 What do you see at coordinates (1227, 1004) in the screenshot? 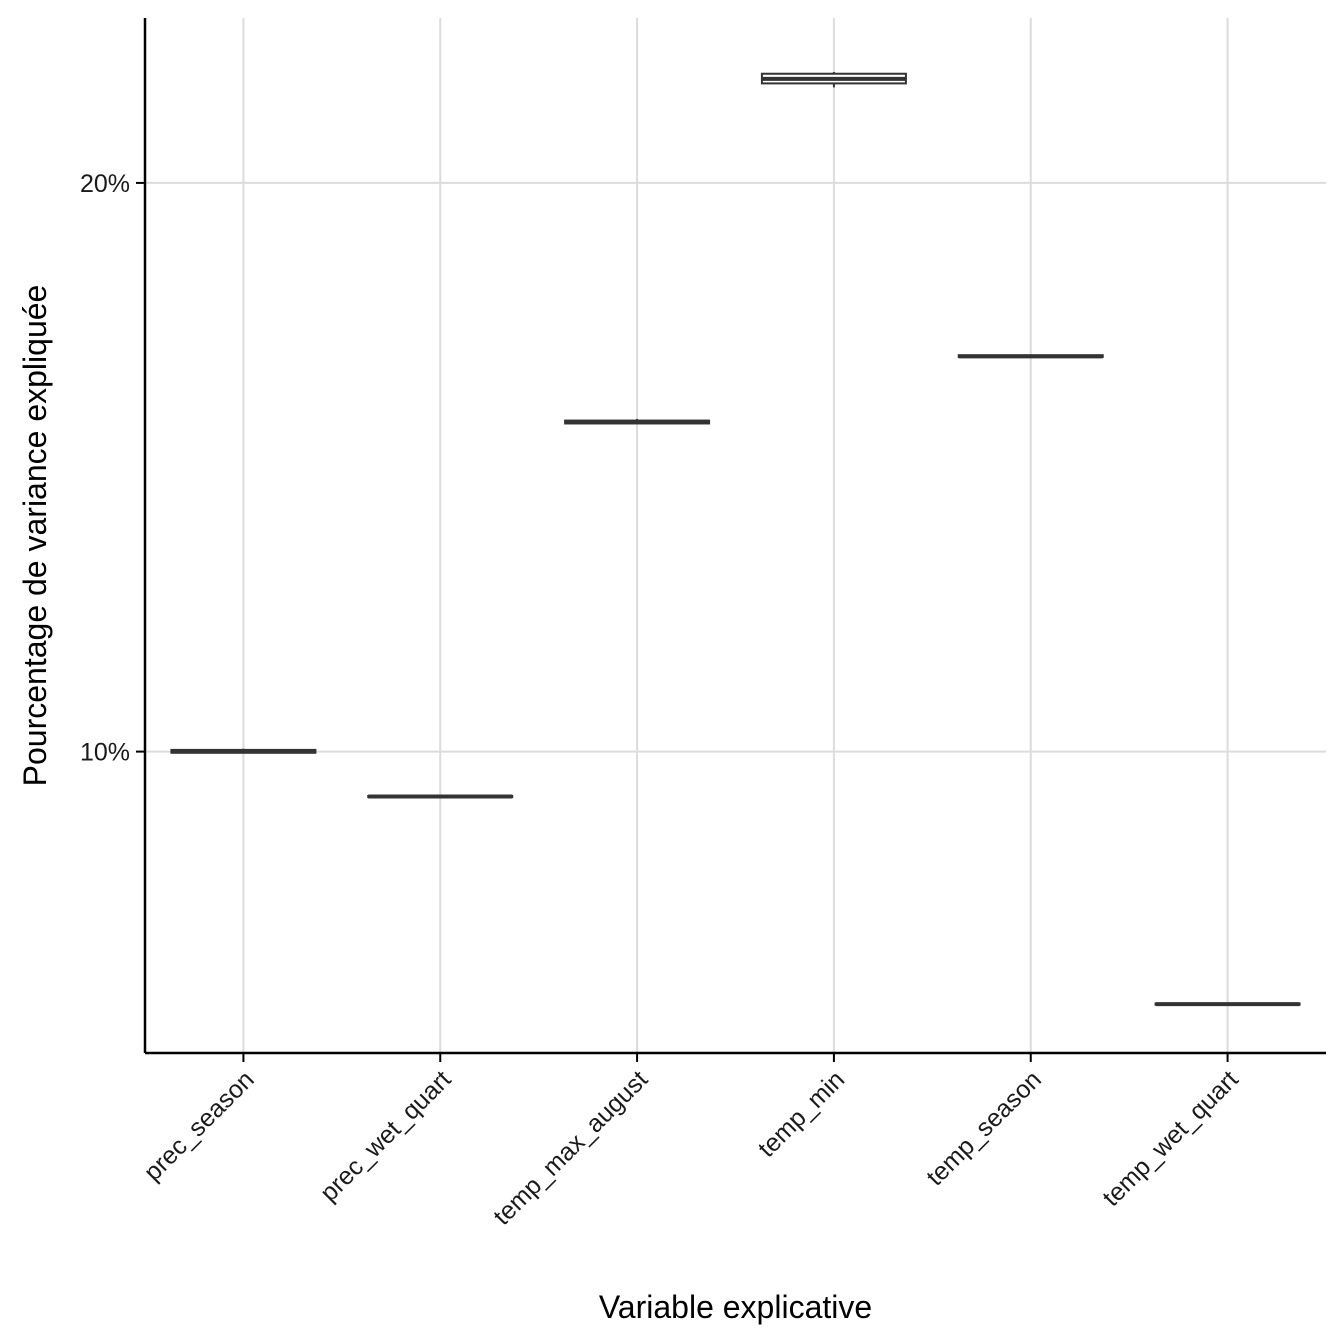
I see `box-temp_wet_quart` at bounding box center [1227, 1004].